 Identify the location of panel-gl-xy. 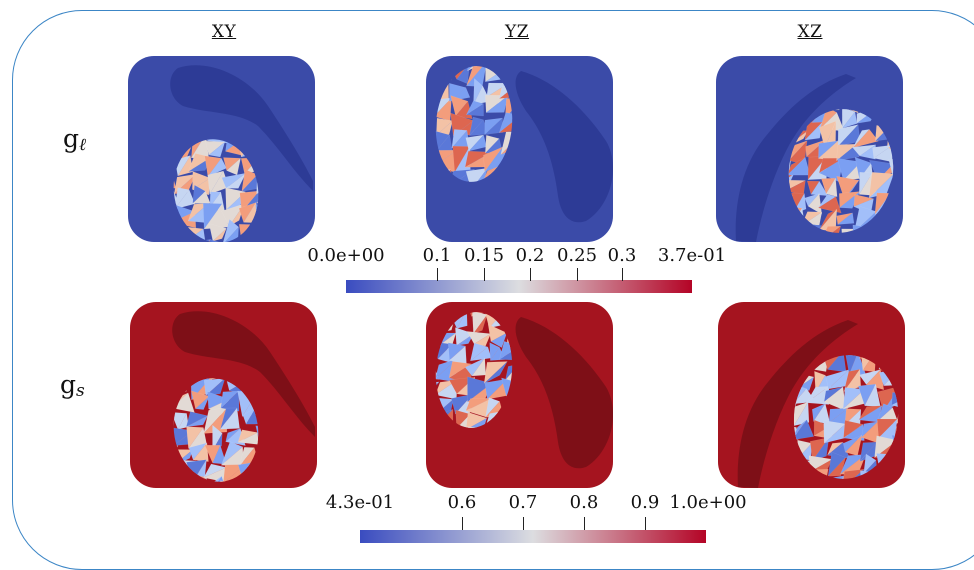
(221, 149).